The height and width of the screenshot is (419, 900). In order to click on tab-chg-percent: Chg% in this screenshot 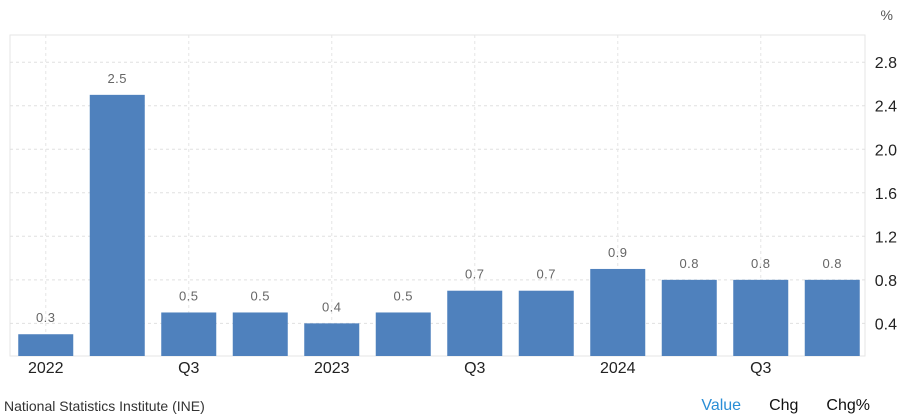, I will do `click(848, 405)`.